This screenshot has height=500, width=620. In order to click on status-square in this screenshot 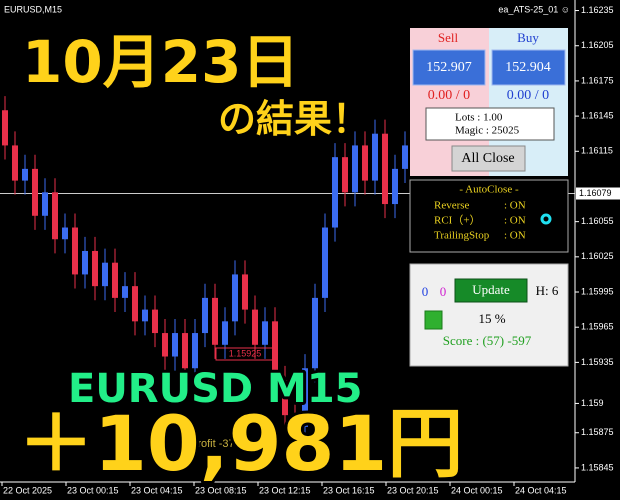, I will do `click(433, 320)`.